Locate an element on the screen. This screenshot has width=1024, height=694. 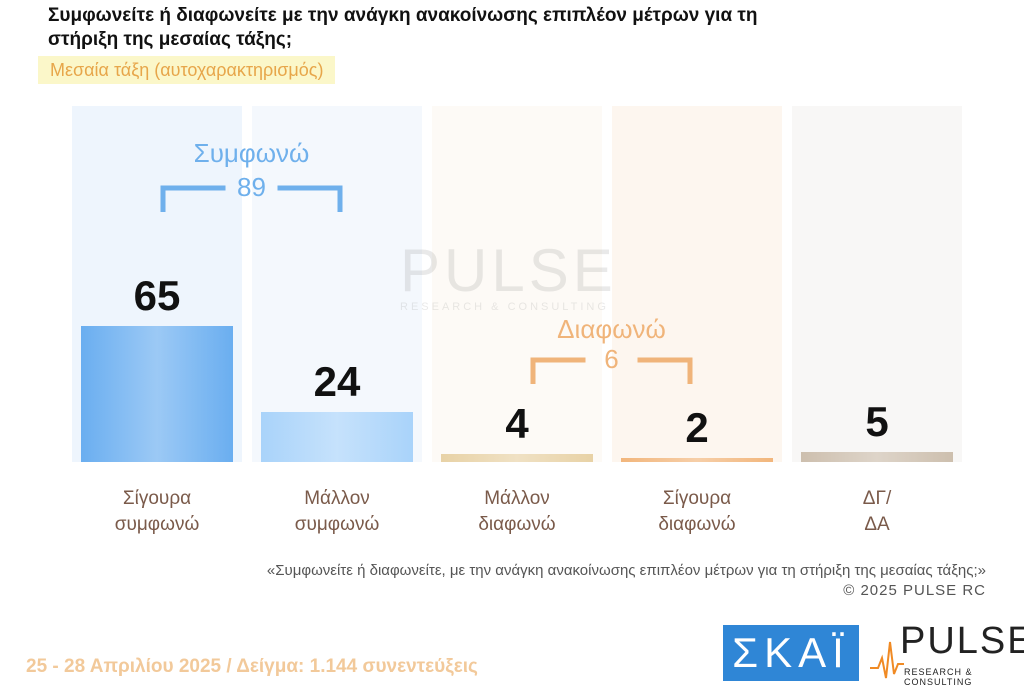
bar-value-label: 2 is located at coordinates (697, 427).